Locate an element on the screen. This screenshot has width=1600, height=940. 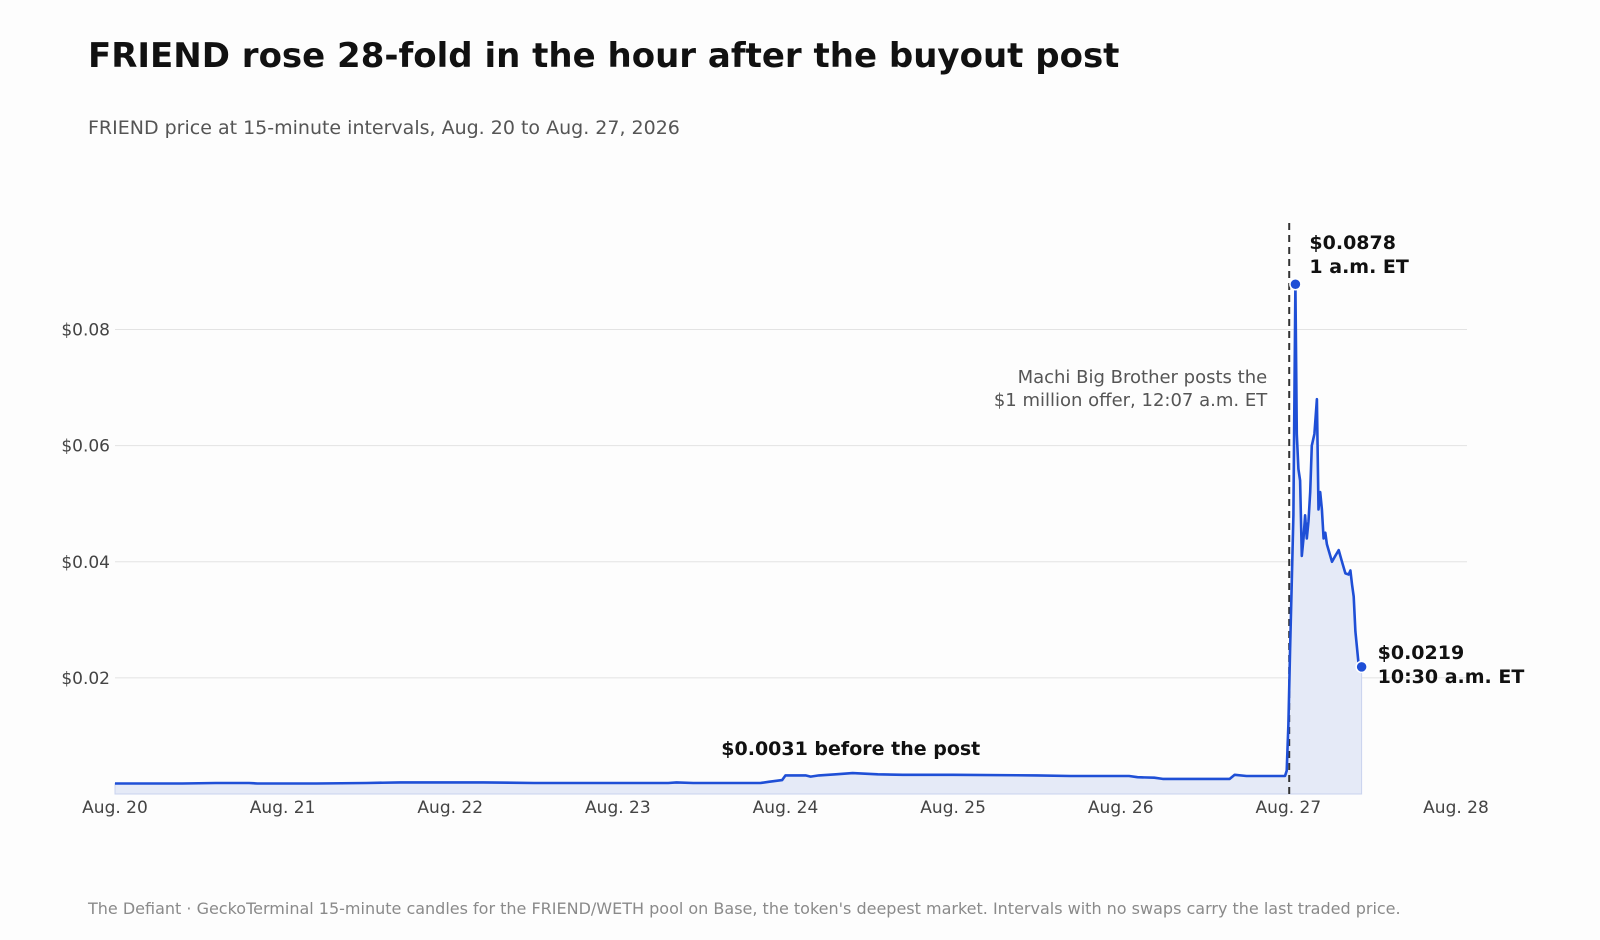
peak-label: 1 a.m. ET is located at coordinates (1358, 267).